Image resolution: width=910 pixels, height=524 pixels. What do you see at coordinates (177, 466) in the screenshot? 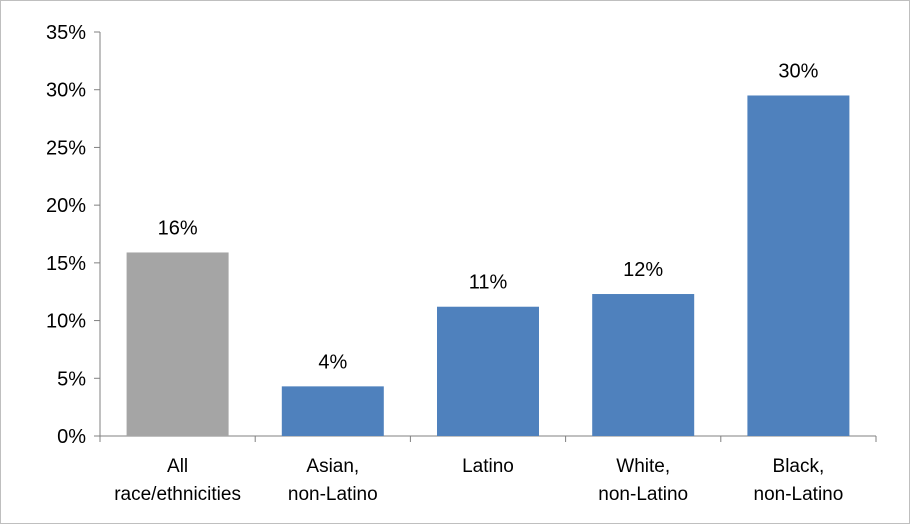
I see `category-label: All` at bounding box center [177, 466].